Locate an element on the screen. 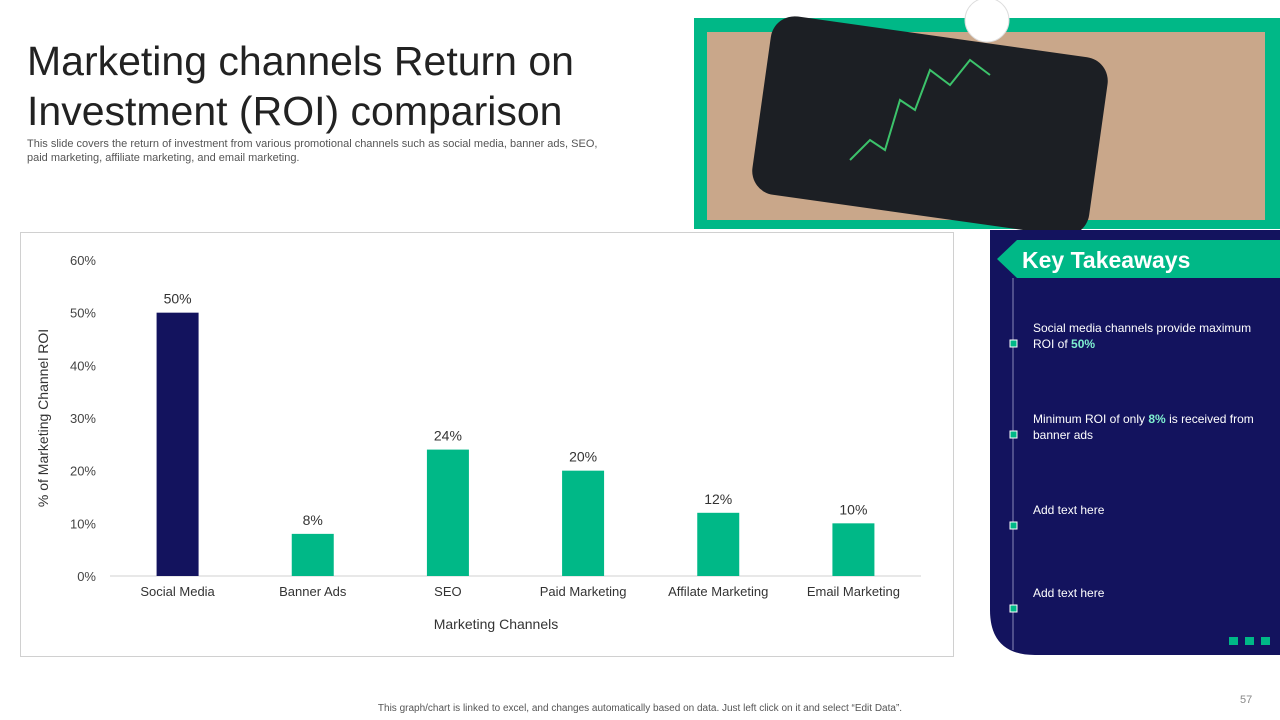 Image resolution: width=1280 pixels, height=720 pixels. value-label: 20% is located at coordinates (583, 457).